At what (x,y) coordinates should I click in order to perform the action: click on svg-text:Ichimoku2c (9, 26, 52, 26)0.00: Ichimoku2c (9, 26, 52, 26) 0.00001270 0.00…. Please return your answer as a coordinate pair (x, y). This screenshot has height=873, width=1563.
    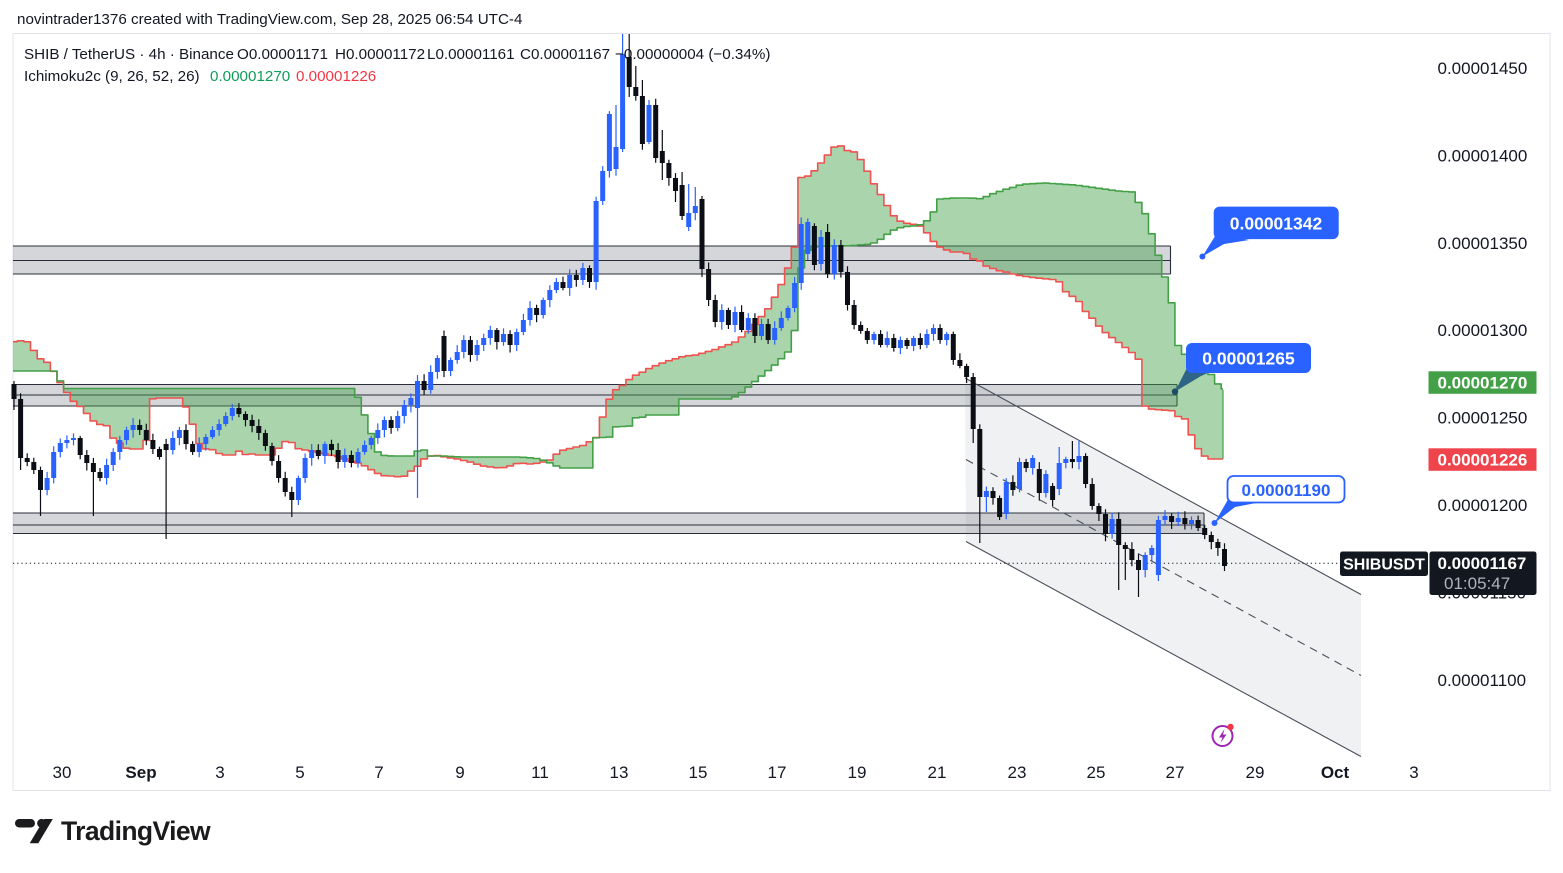
    Looking at the image, I should click on (200, 76).